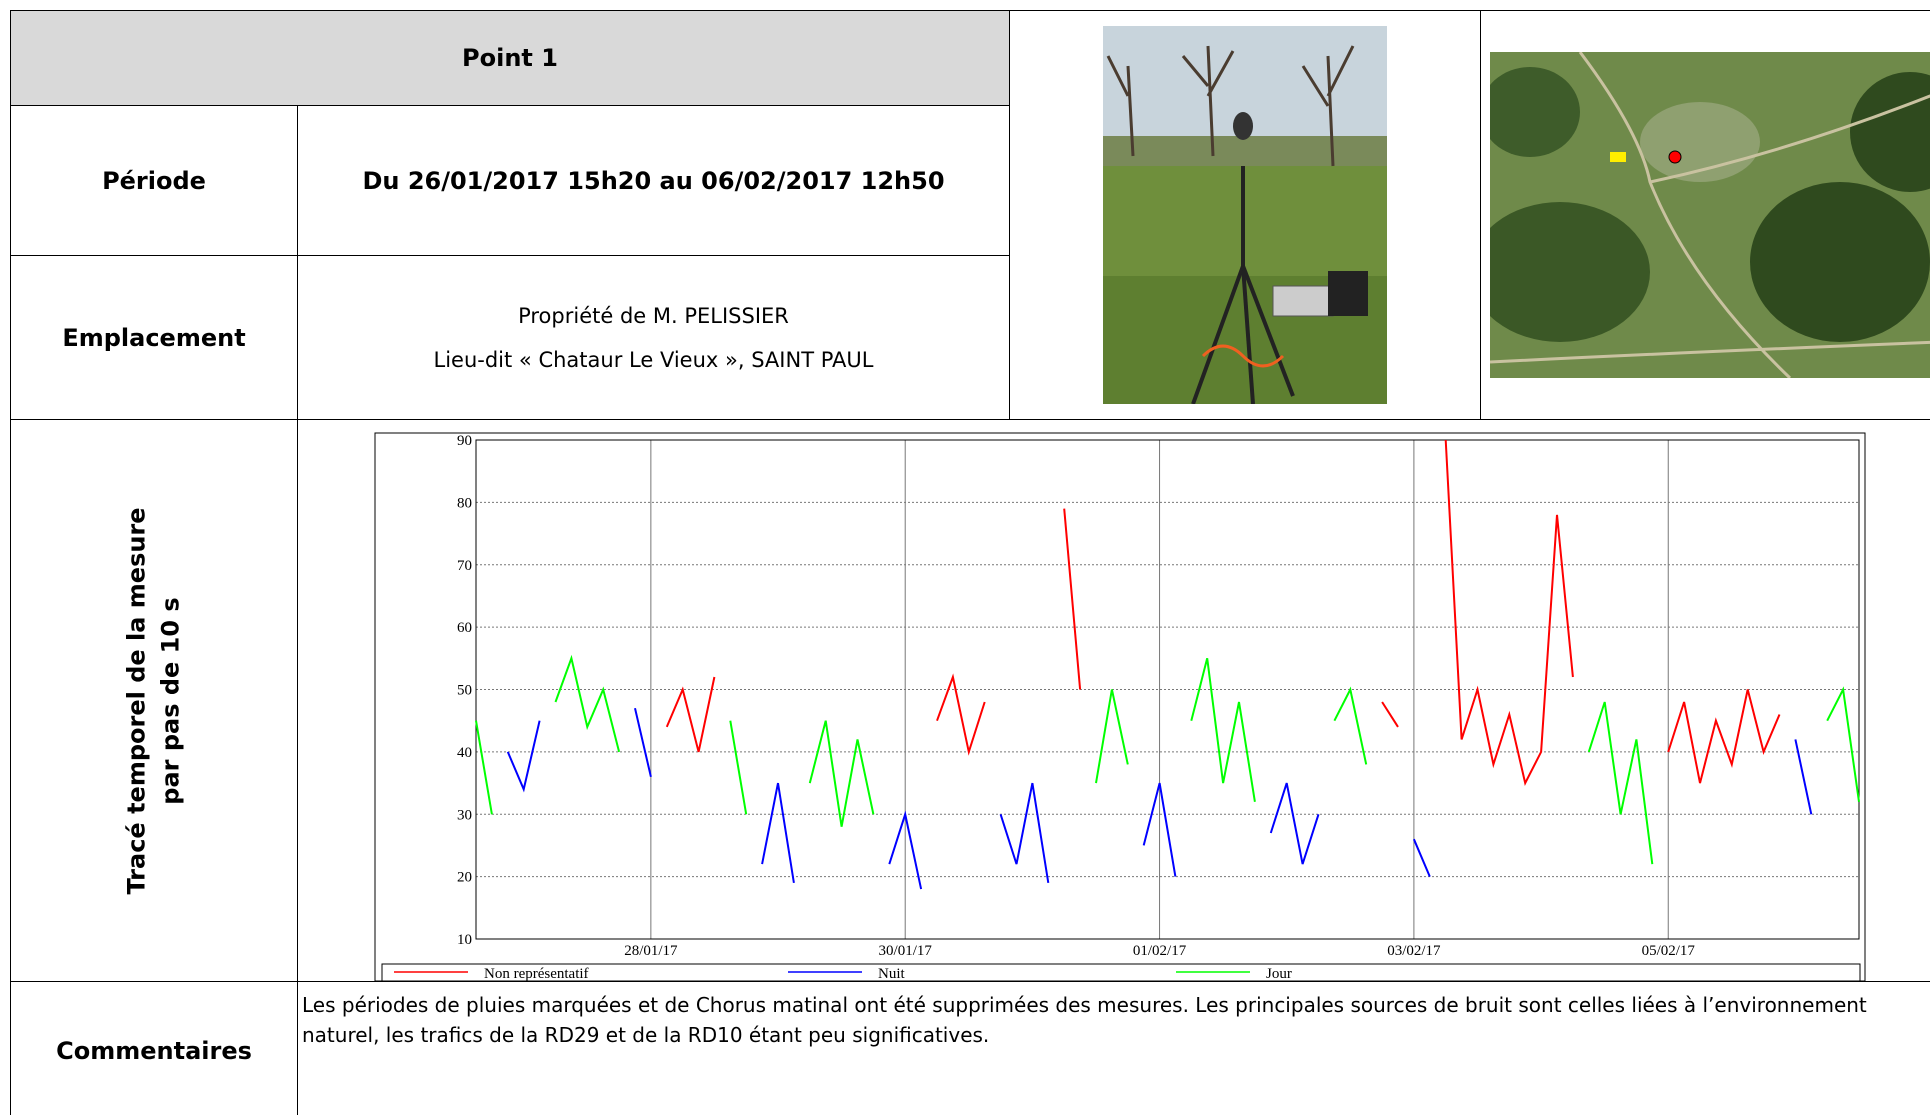  What do you see at coordinates (464, 628) in the screenshot?
I see `y-tick-label: 60` at bounding box center [464, 628].